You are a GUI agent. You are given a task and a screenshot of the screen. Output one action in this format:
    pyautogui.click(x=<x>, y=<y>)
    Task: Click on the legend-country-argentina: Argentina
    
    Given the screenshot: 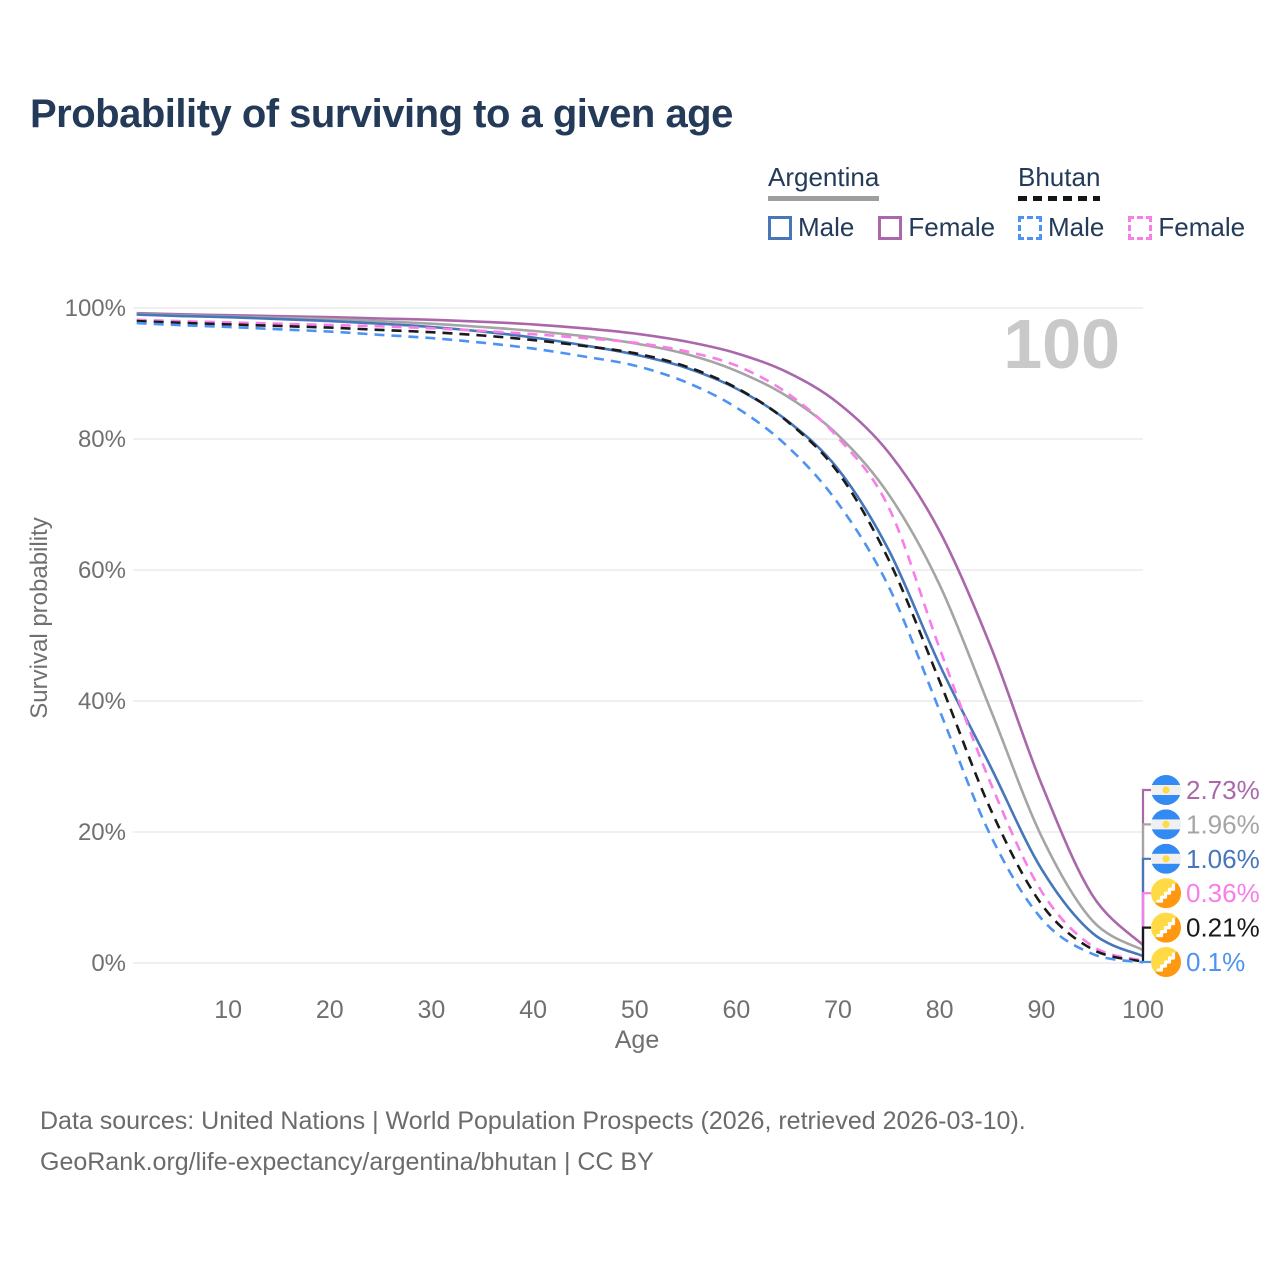 What is the action you would take?
    pyautogui.click(x=824, y=181)
    